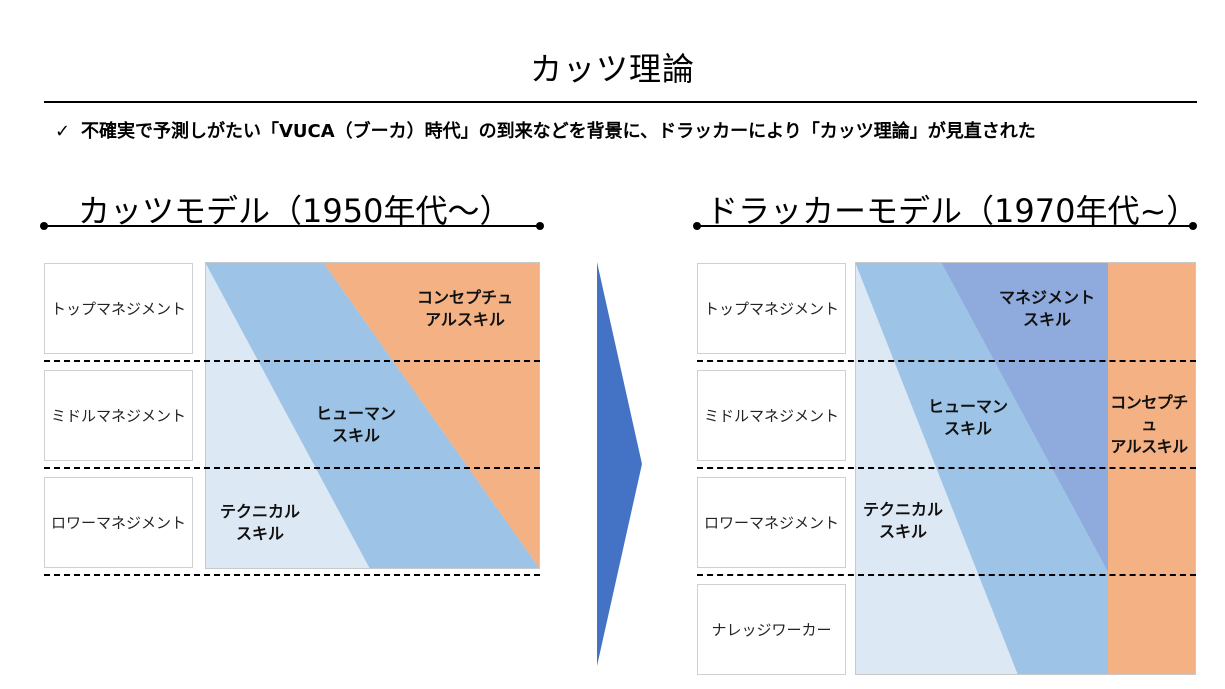 The width and height of the screenshot is (1225, 689). What do you see at coordinates (1046, 308) in the screenshot?
I see `right-management-label: マネジメント スキル` at bounding box center [1046, 308].